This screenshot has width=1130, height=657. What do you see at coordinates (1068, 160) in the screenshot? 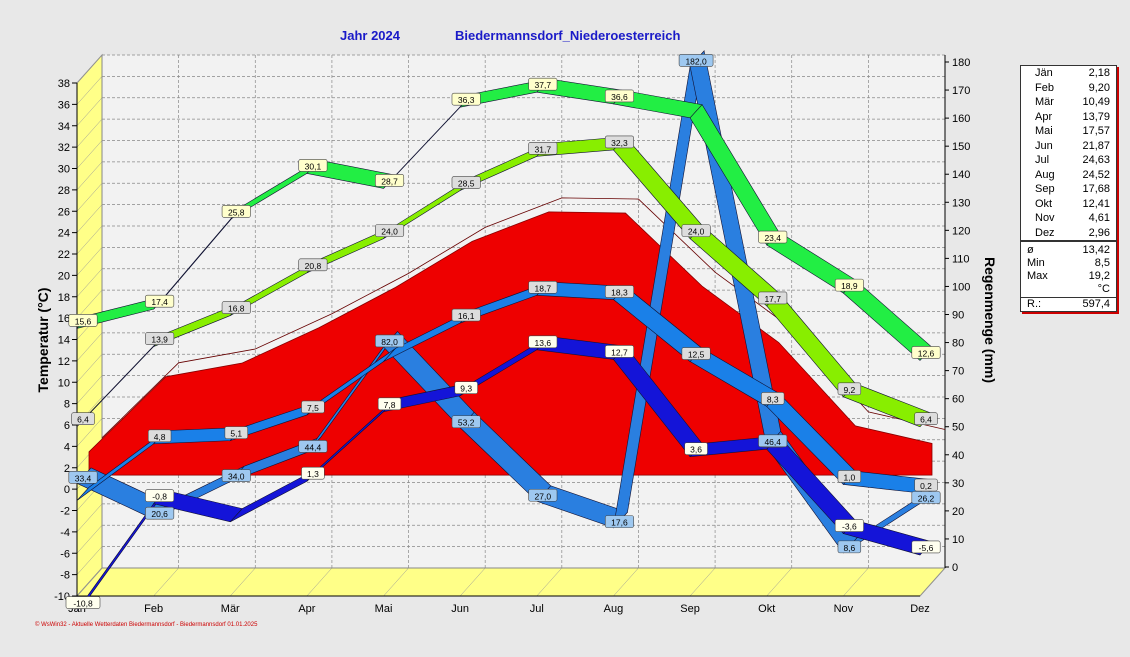
I see `legend-row: Jul 24,63` at bounding box center [1068, 160].